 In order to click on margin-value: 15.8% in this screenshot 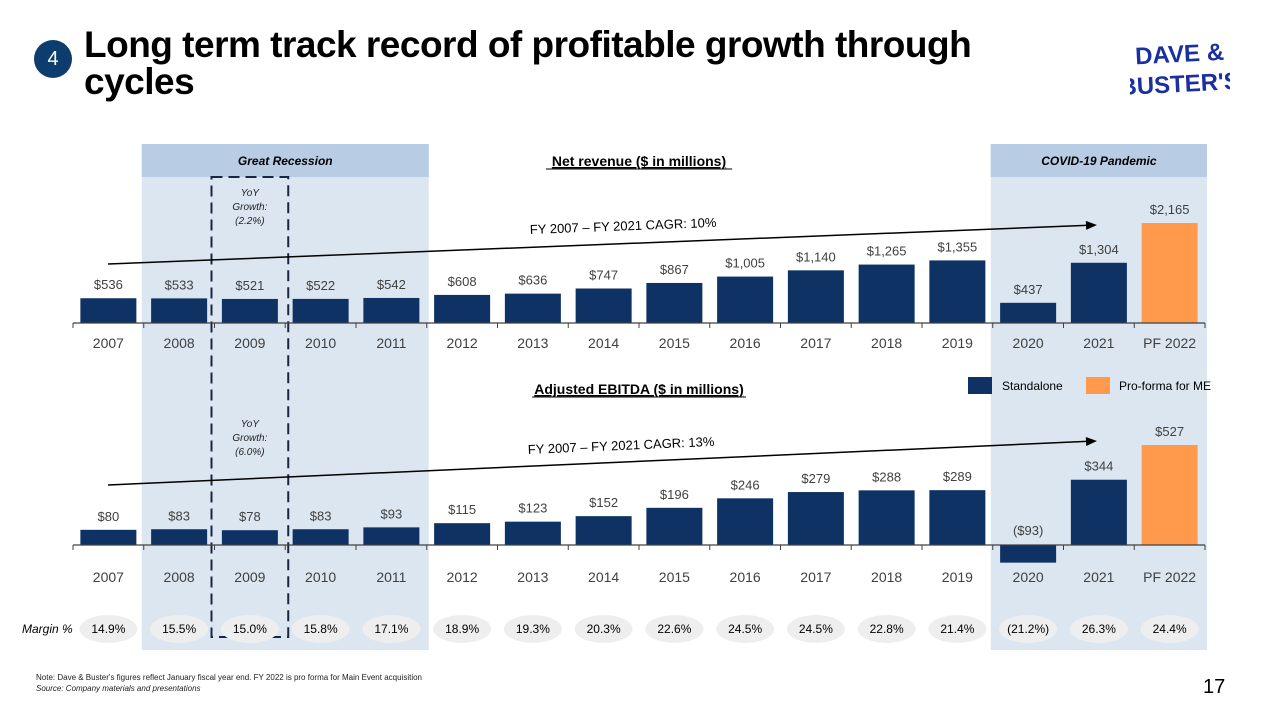, I will do `click(321, 629)`.